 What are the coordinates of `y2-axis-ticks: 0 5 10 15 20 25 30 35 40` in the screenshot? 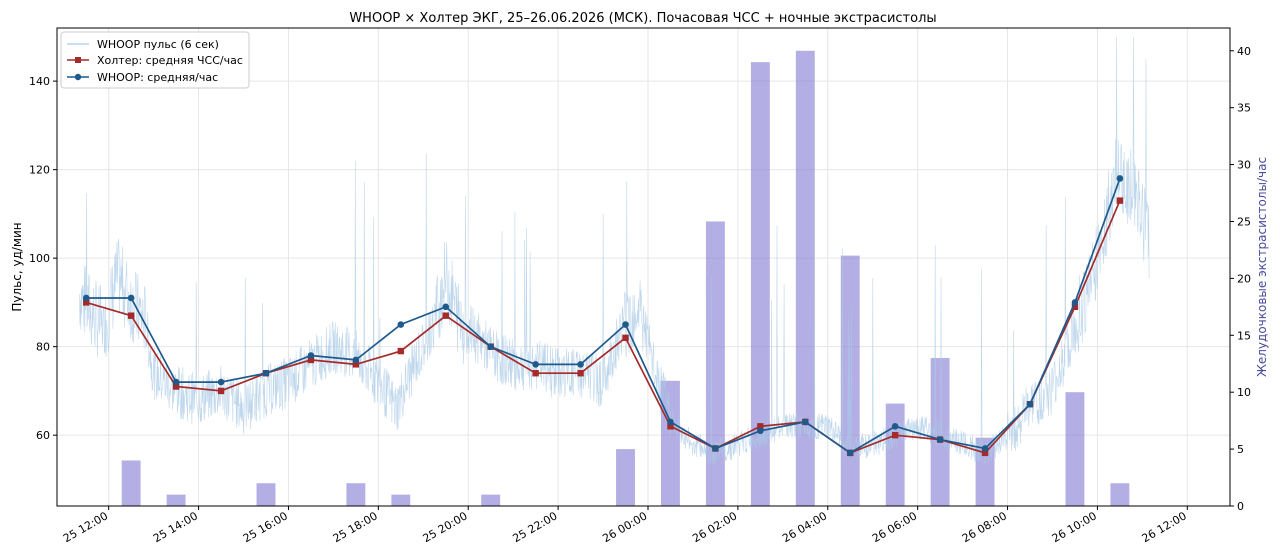 It's located at (1240, 279).